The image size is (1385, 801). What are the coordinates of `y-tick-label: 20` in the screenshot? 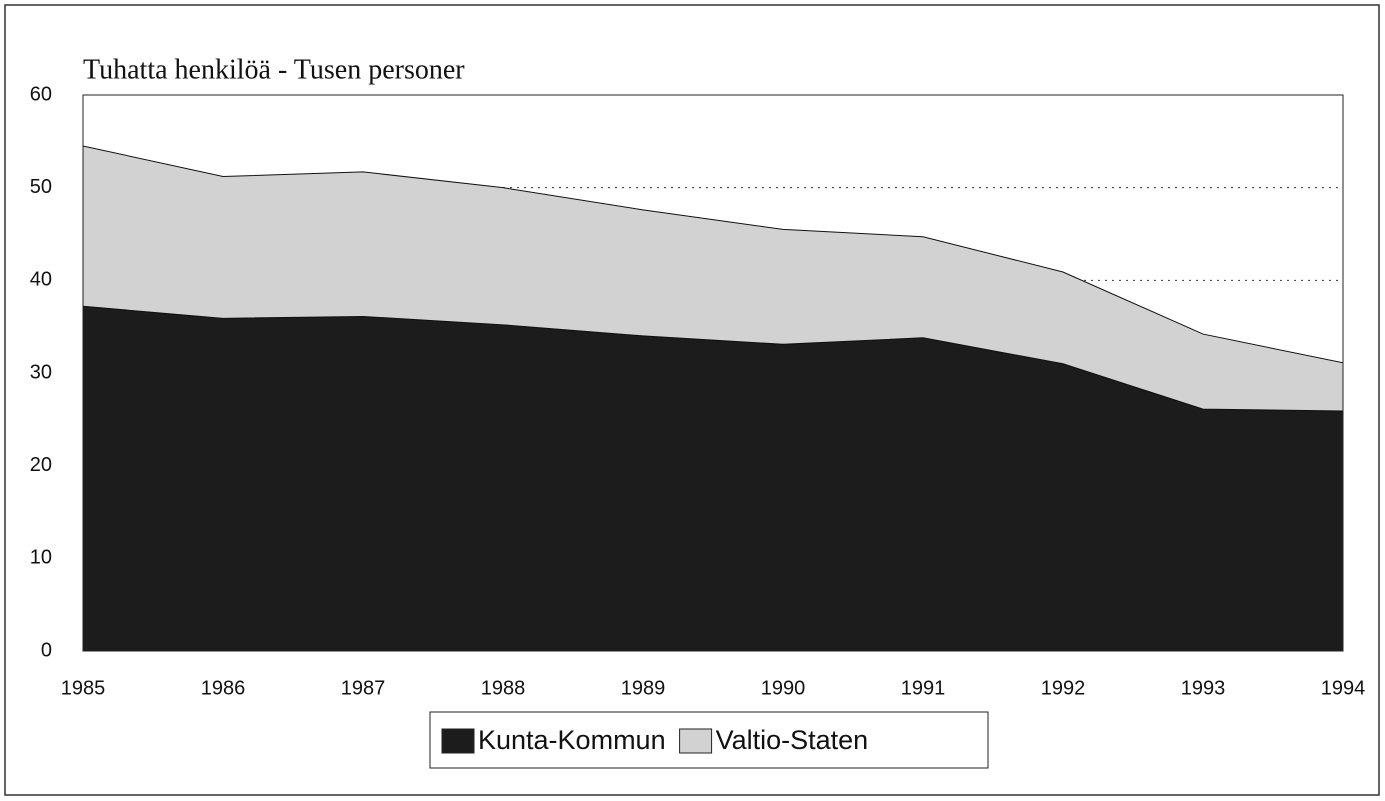 It's located at (41, 465).